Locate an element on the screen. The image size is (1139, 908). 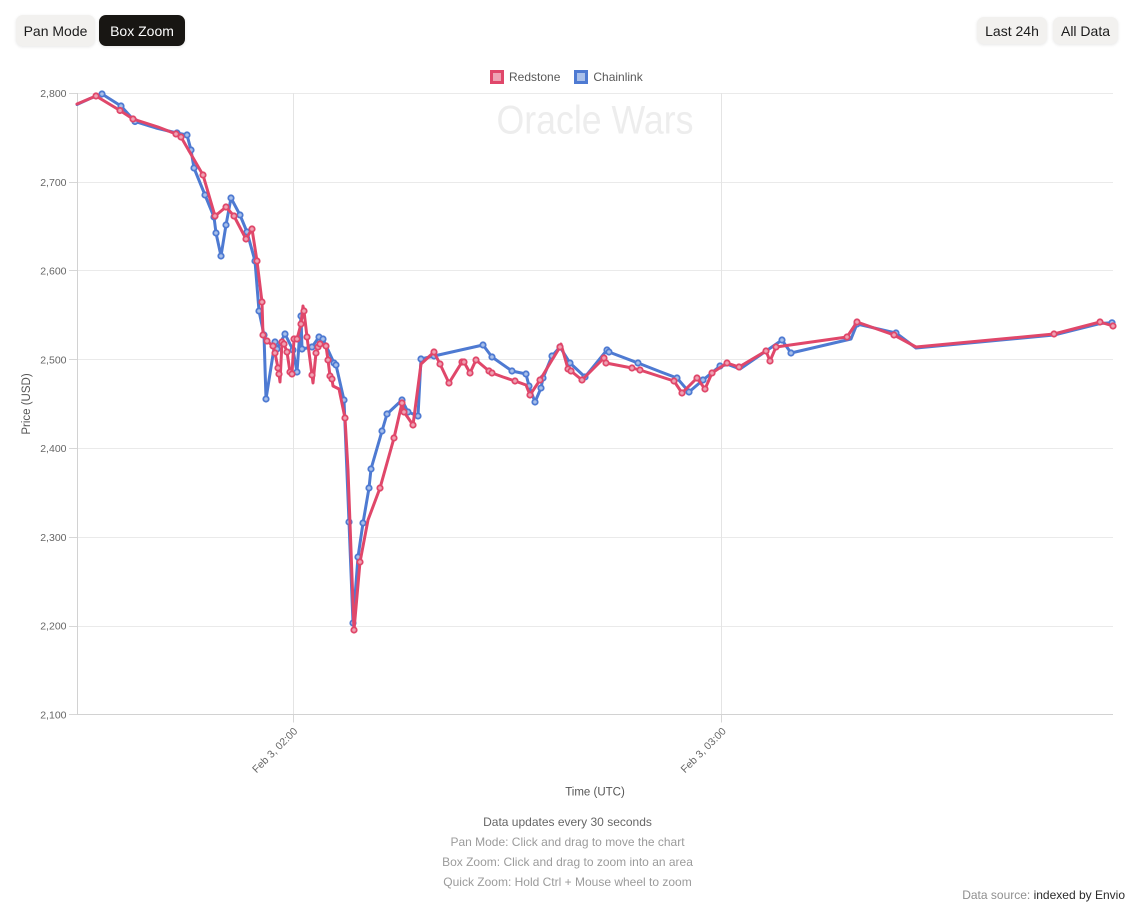
svg-text: 2,600 is located at coordinates (53, 272).